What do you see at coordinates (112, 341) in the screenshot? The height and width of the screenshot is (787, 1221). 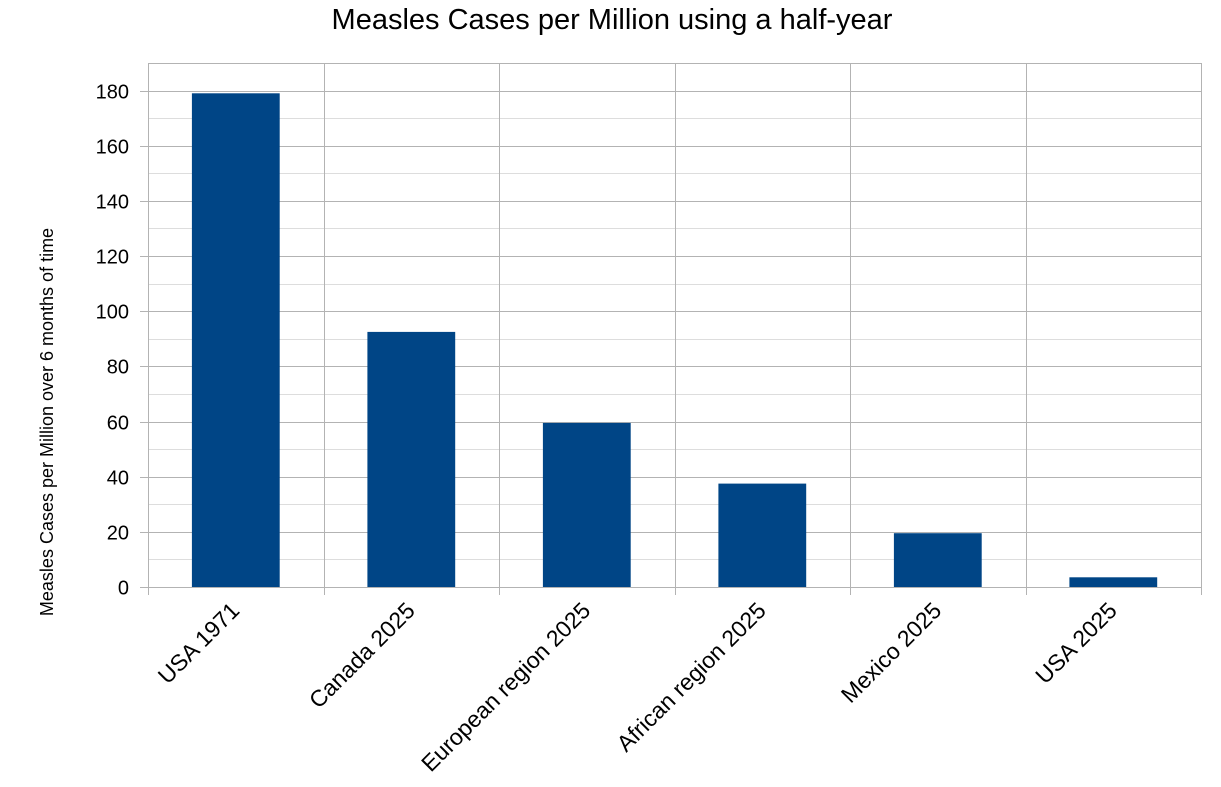 I see `y-tick-labels: 0 20 40 60 80 100 120 140 160 180` at bounding box center [112, 341].